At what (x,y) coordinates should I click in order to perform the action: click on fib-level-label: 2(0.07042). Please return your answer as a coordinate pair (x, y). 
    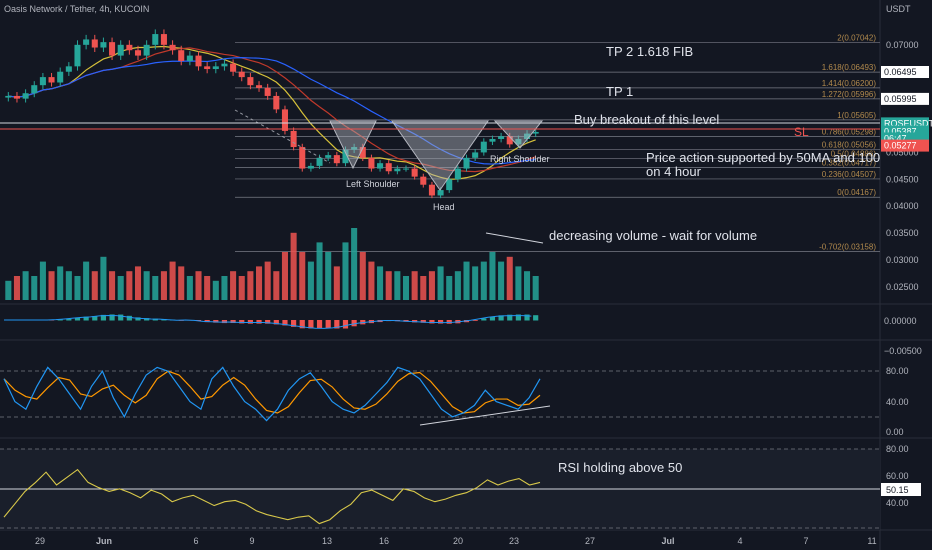
    Looking at the image, I should click on (856, 38).